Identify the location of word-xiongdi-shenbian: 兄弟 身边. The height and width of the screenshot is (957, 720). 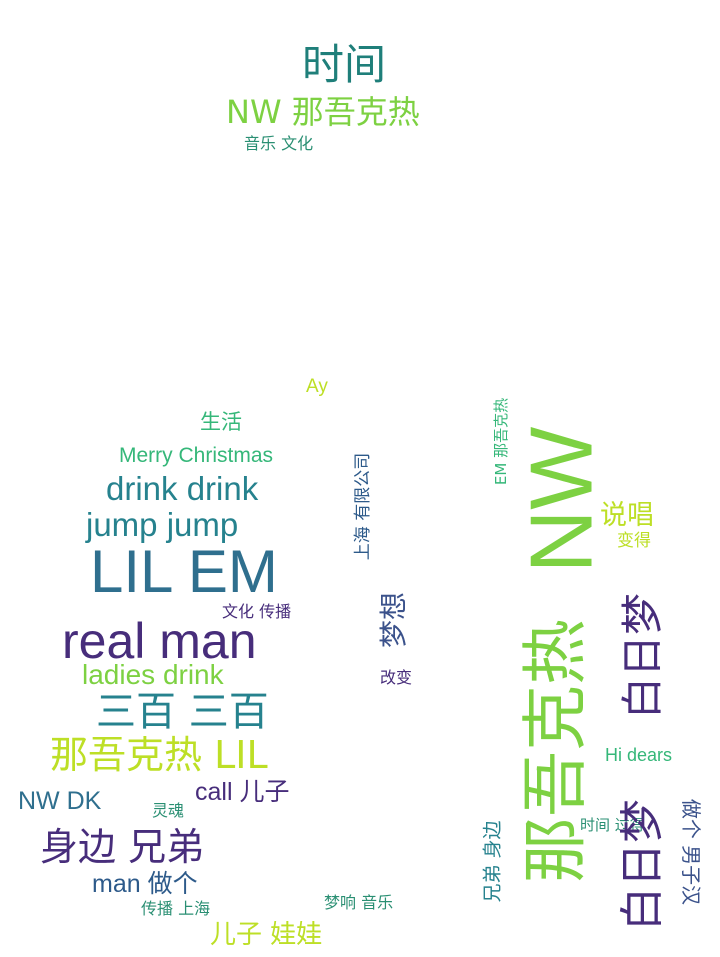
(492, 861).